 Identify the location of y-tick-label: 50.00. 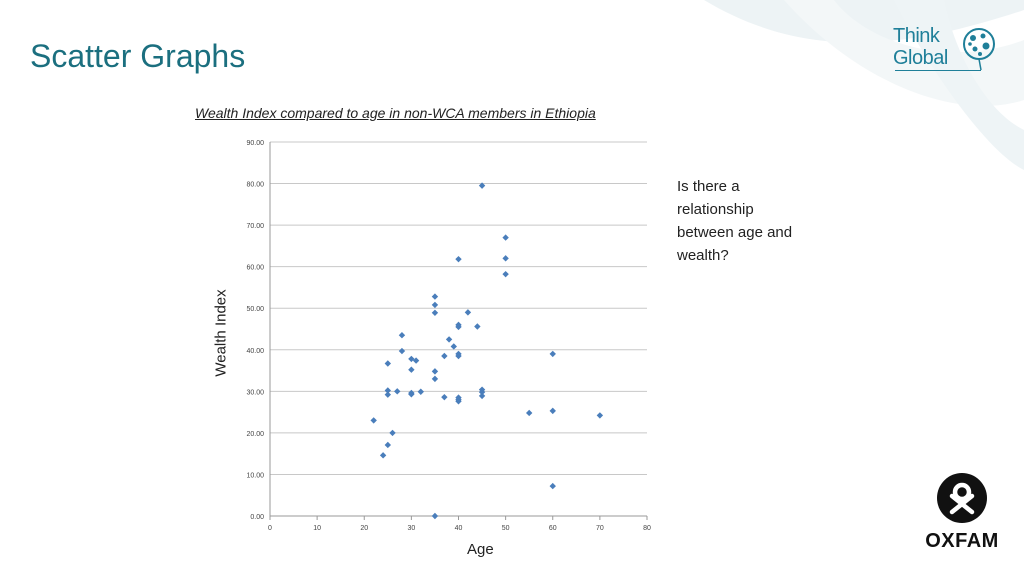
(255, 309).